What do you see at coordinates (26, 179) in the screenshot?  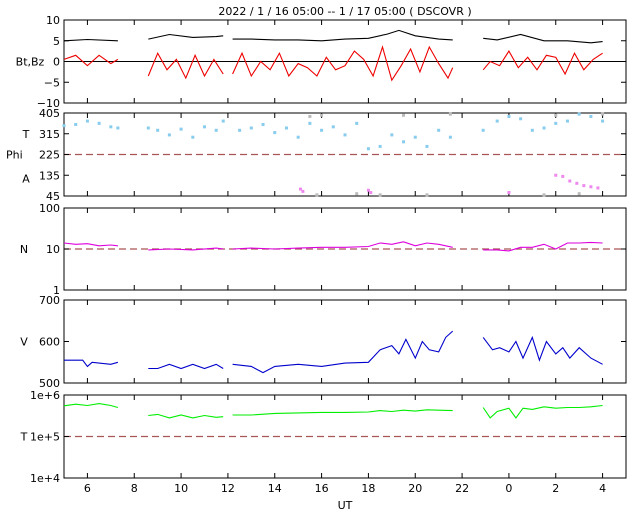 I see `y-axis-label-alpha: A` at bounding box center [26, 179].